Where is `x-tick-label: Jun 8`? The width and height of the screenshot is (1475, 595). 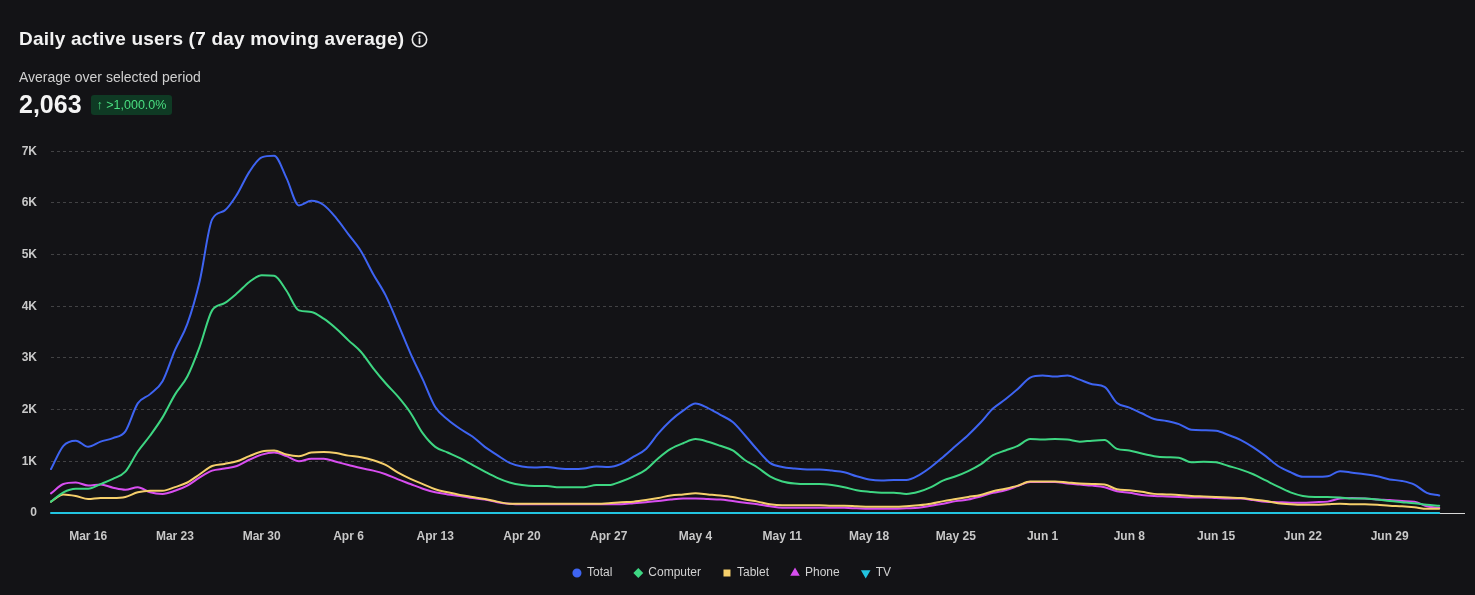
x-tick-label: Jun 8 is located at coordinates (1129, 535).